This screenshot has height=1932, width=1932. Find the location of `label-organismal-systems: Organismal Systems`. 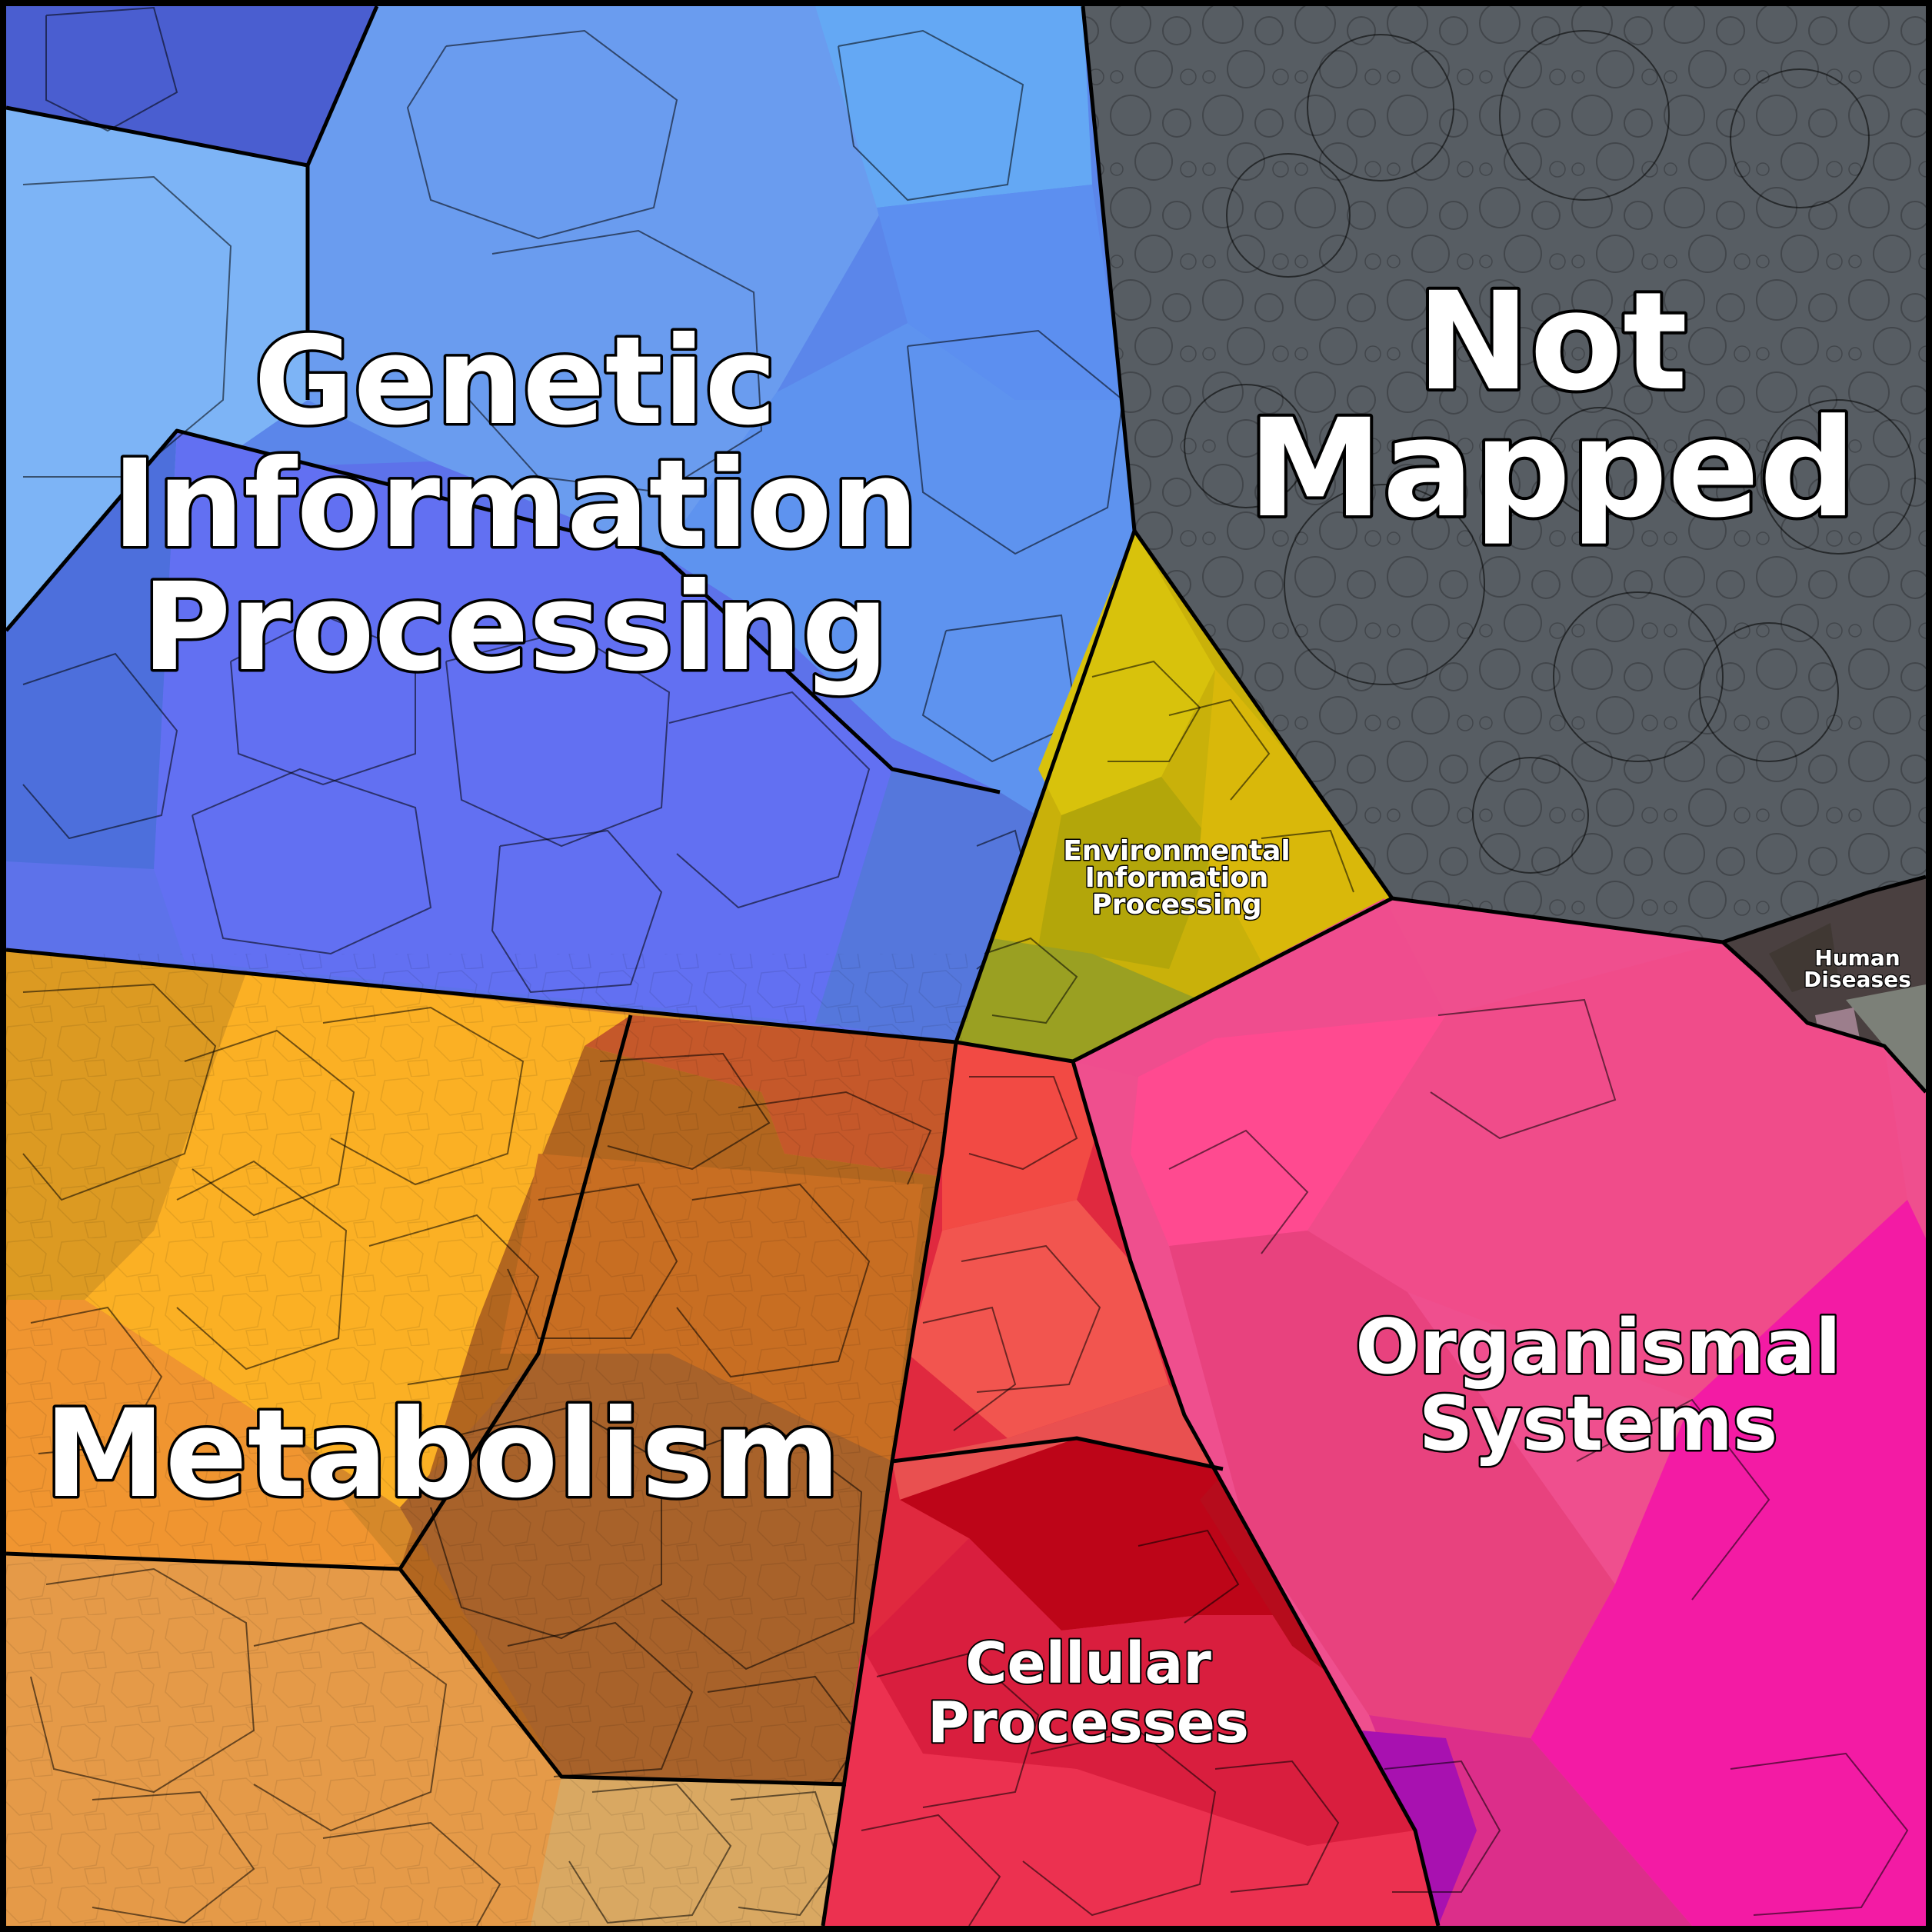

label-organismal-systems: Organismal Systems is located at coordinates (1598, 1386).